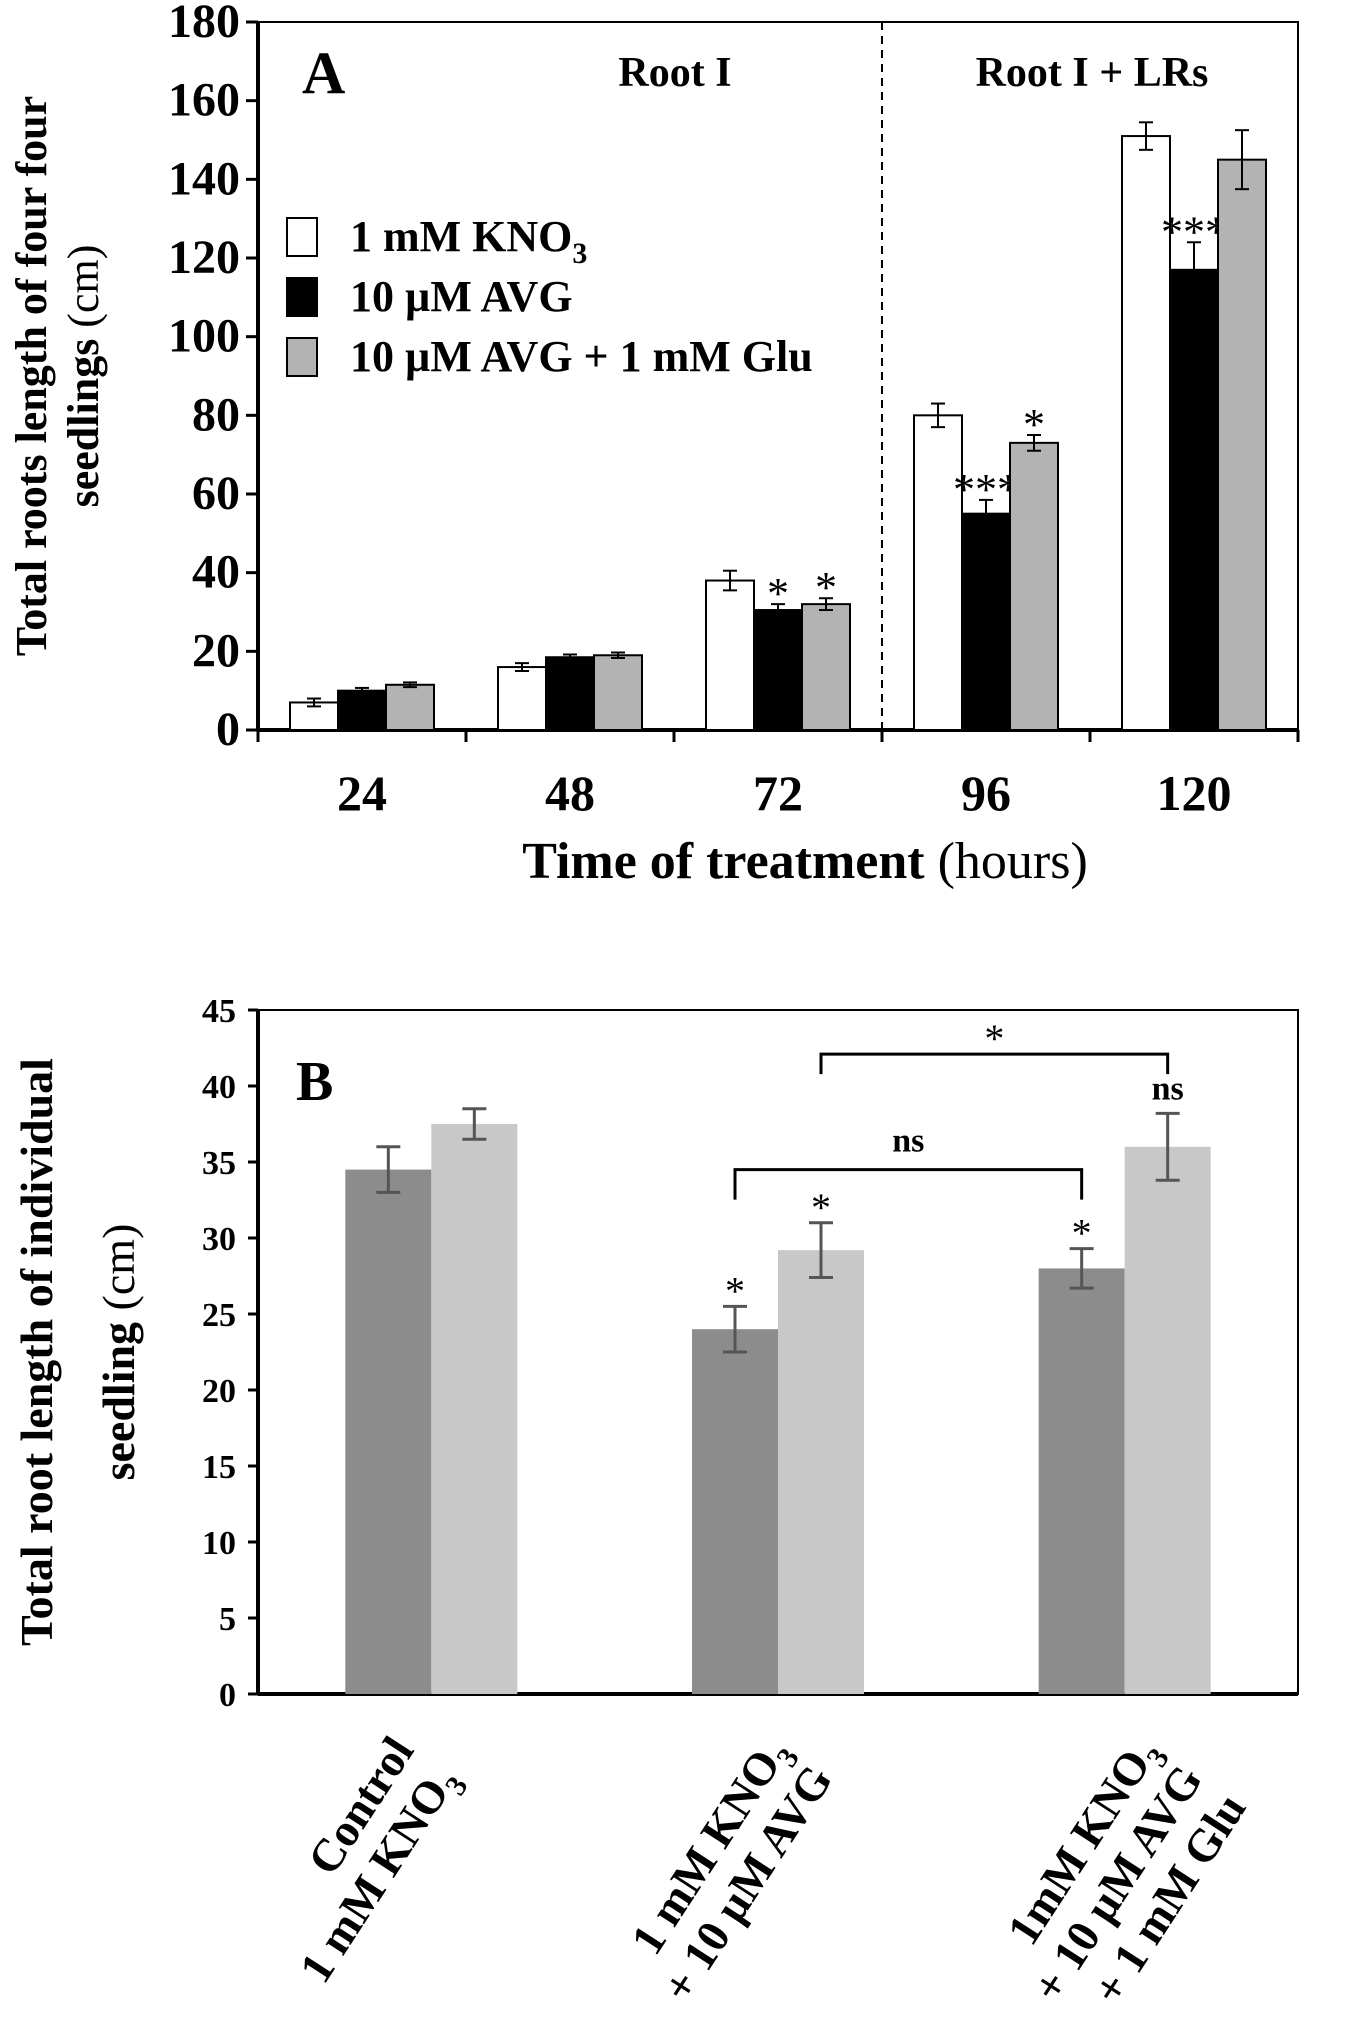  Describe the element at coordinates (219, 1391) in the screenshot. I see `y-tick-label-b: 20` at that location.